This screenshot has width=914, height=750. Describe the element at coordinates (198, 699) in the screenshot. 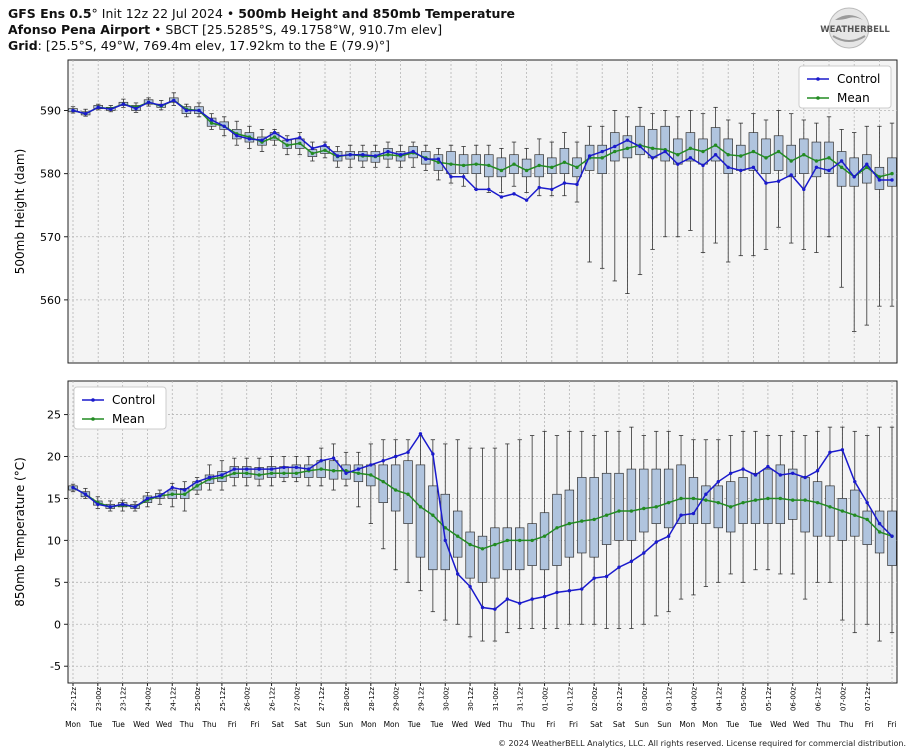

I see `x-tick-label: 25-00z` at that location.